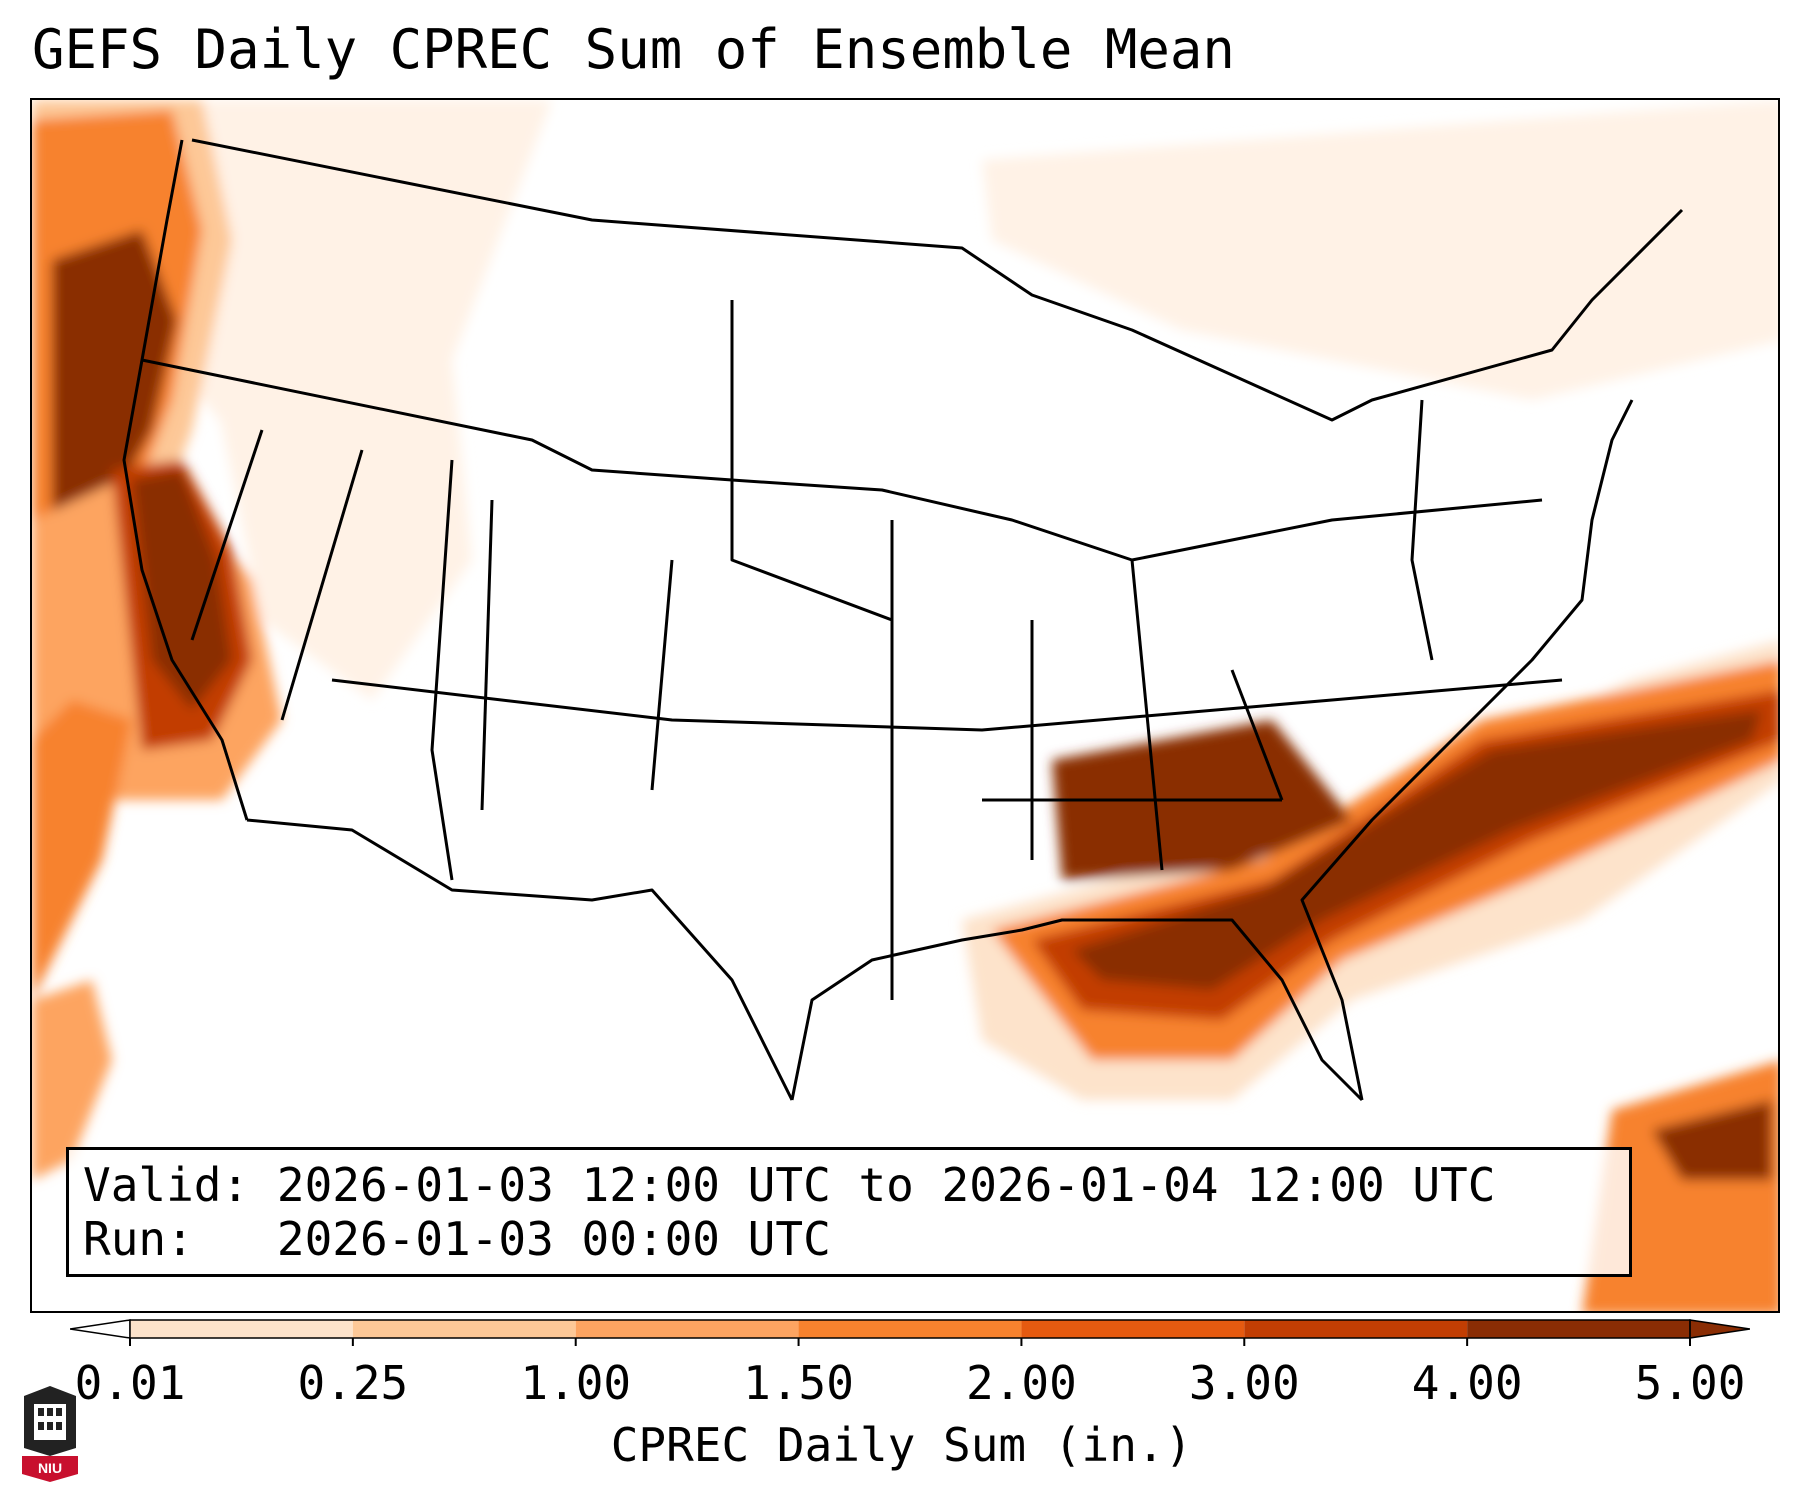 The width and height of the screenshot is (1803, 1500). What do you see at coordinates (130, 1383) in the screenshot?
I see `colorbar-tick-label: 0.01` at bounding box center [130, 1383].